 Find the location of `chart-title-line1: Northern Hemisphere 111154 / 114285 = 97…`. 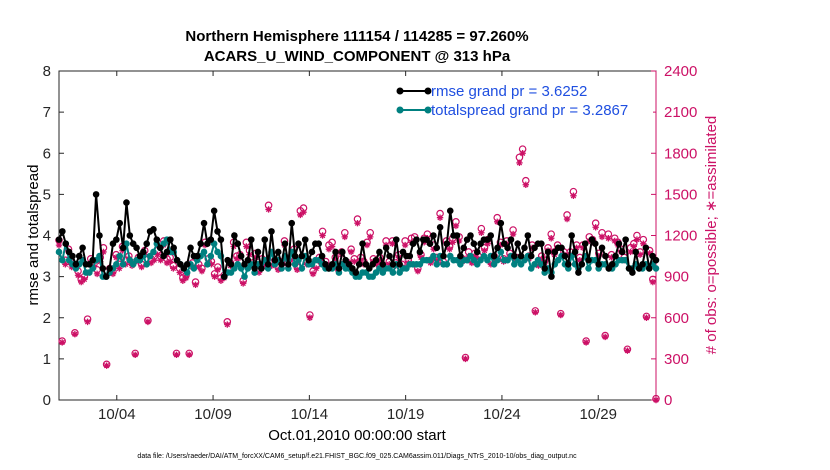

chart-title-line1: Northern Hemisphere 111154 / 114285 = 97… is located at coordinates (356, 36).